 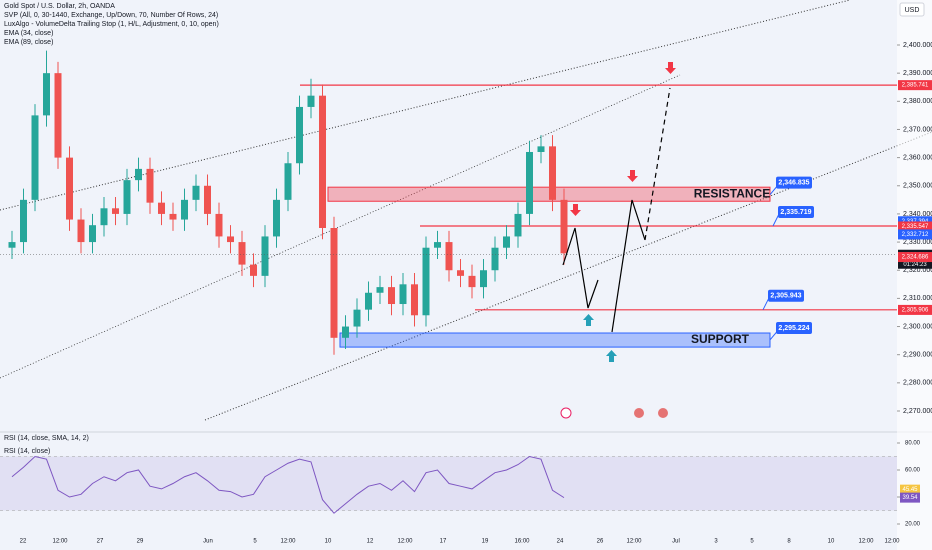 I want to click on price-axis, so click(x=914, y=275).